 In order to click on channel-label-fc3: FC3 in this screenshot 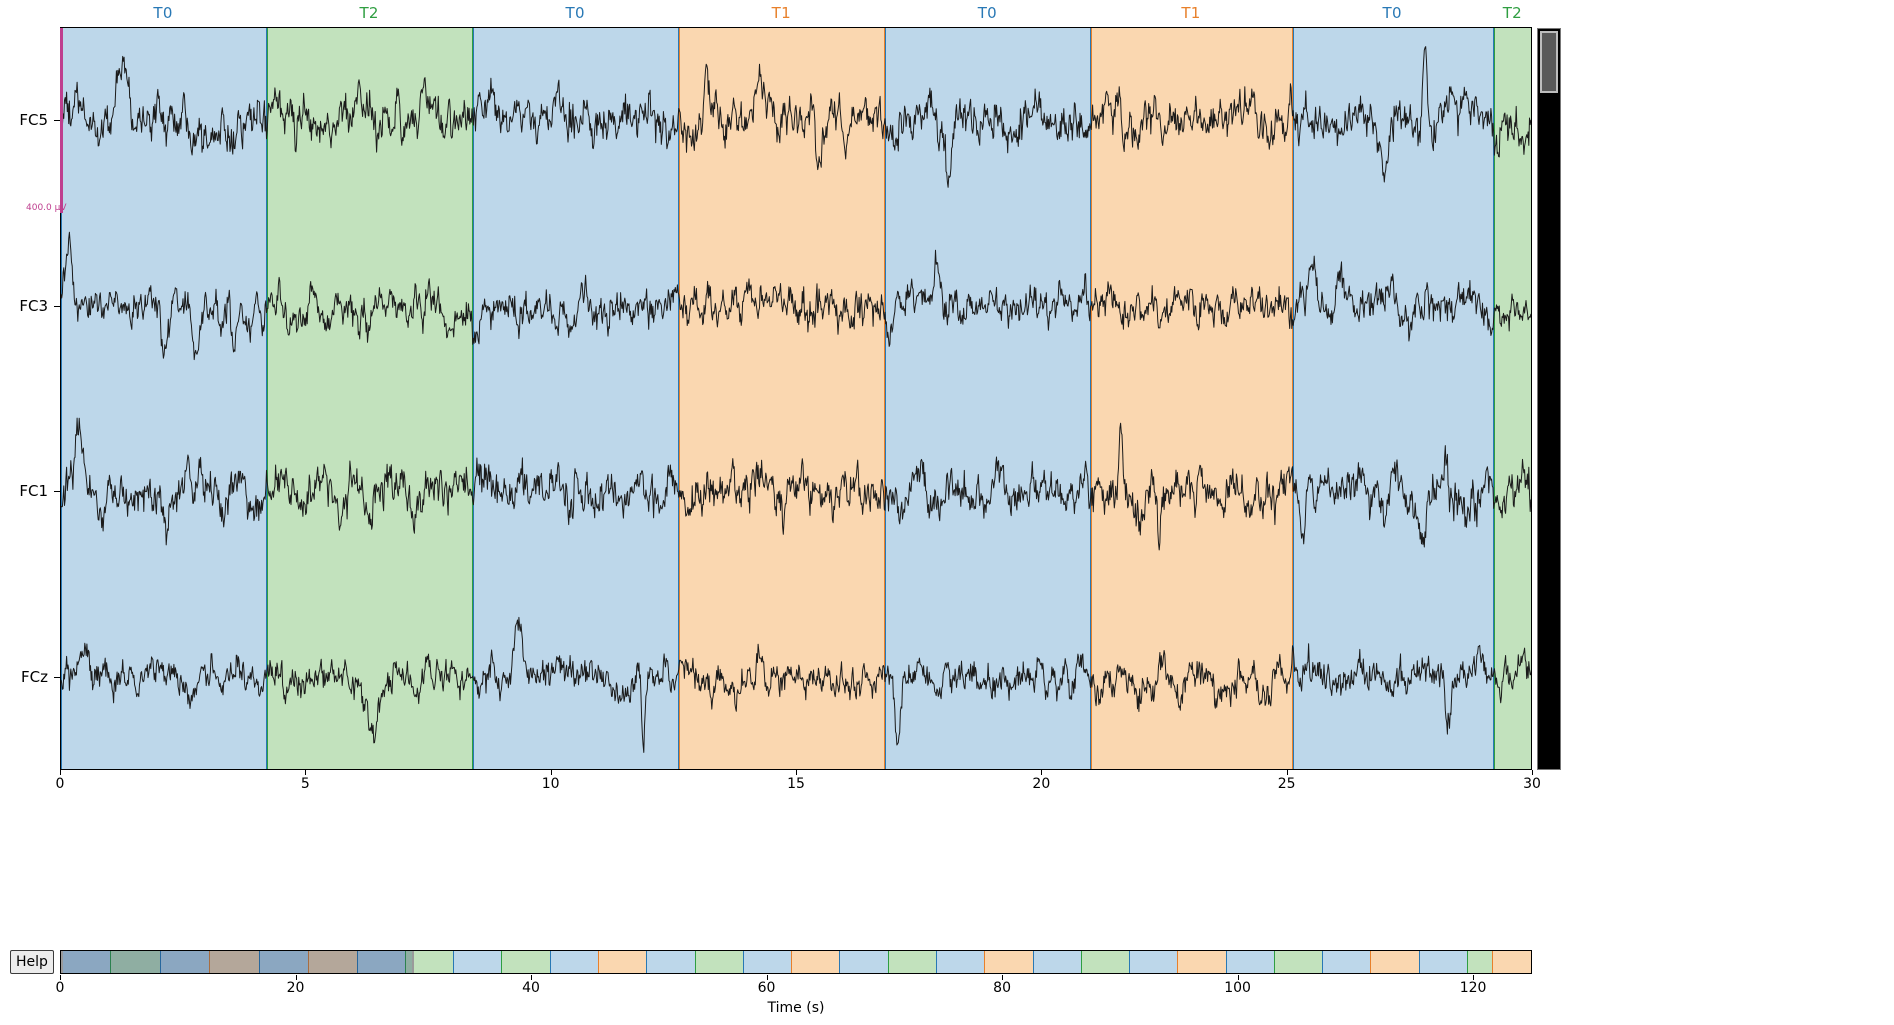, I will do `click(30, 305)`.